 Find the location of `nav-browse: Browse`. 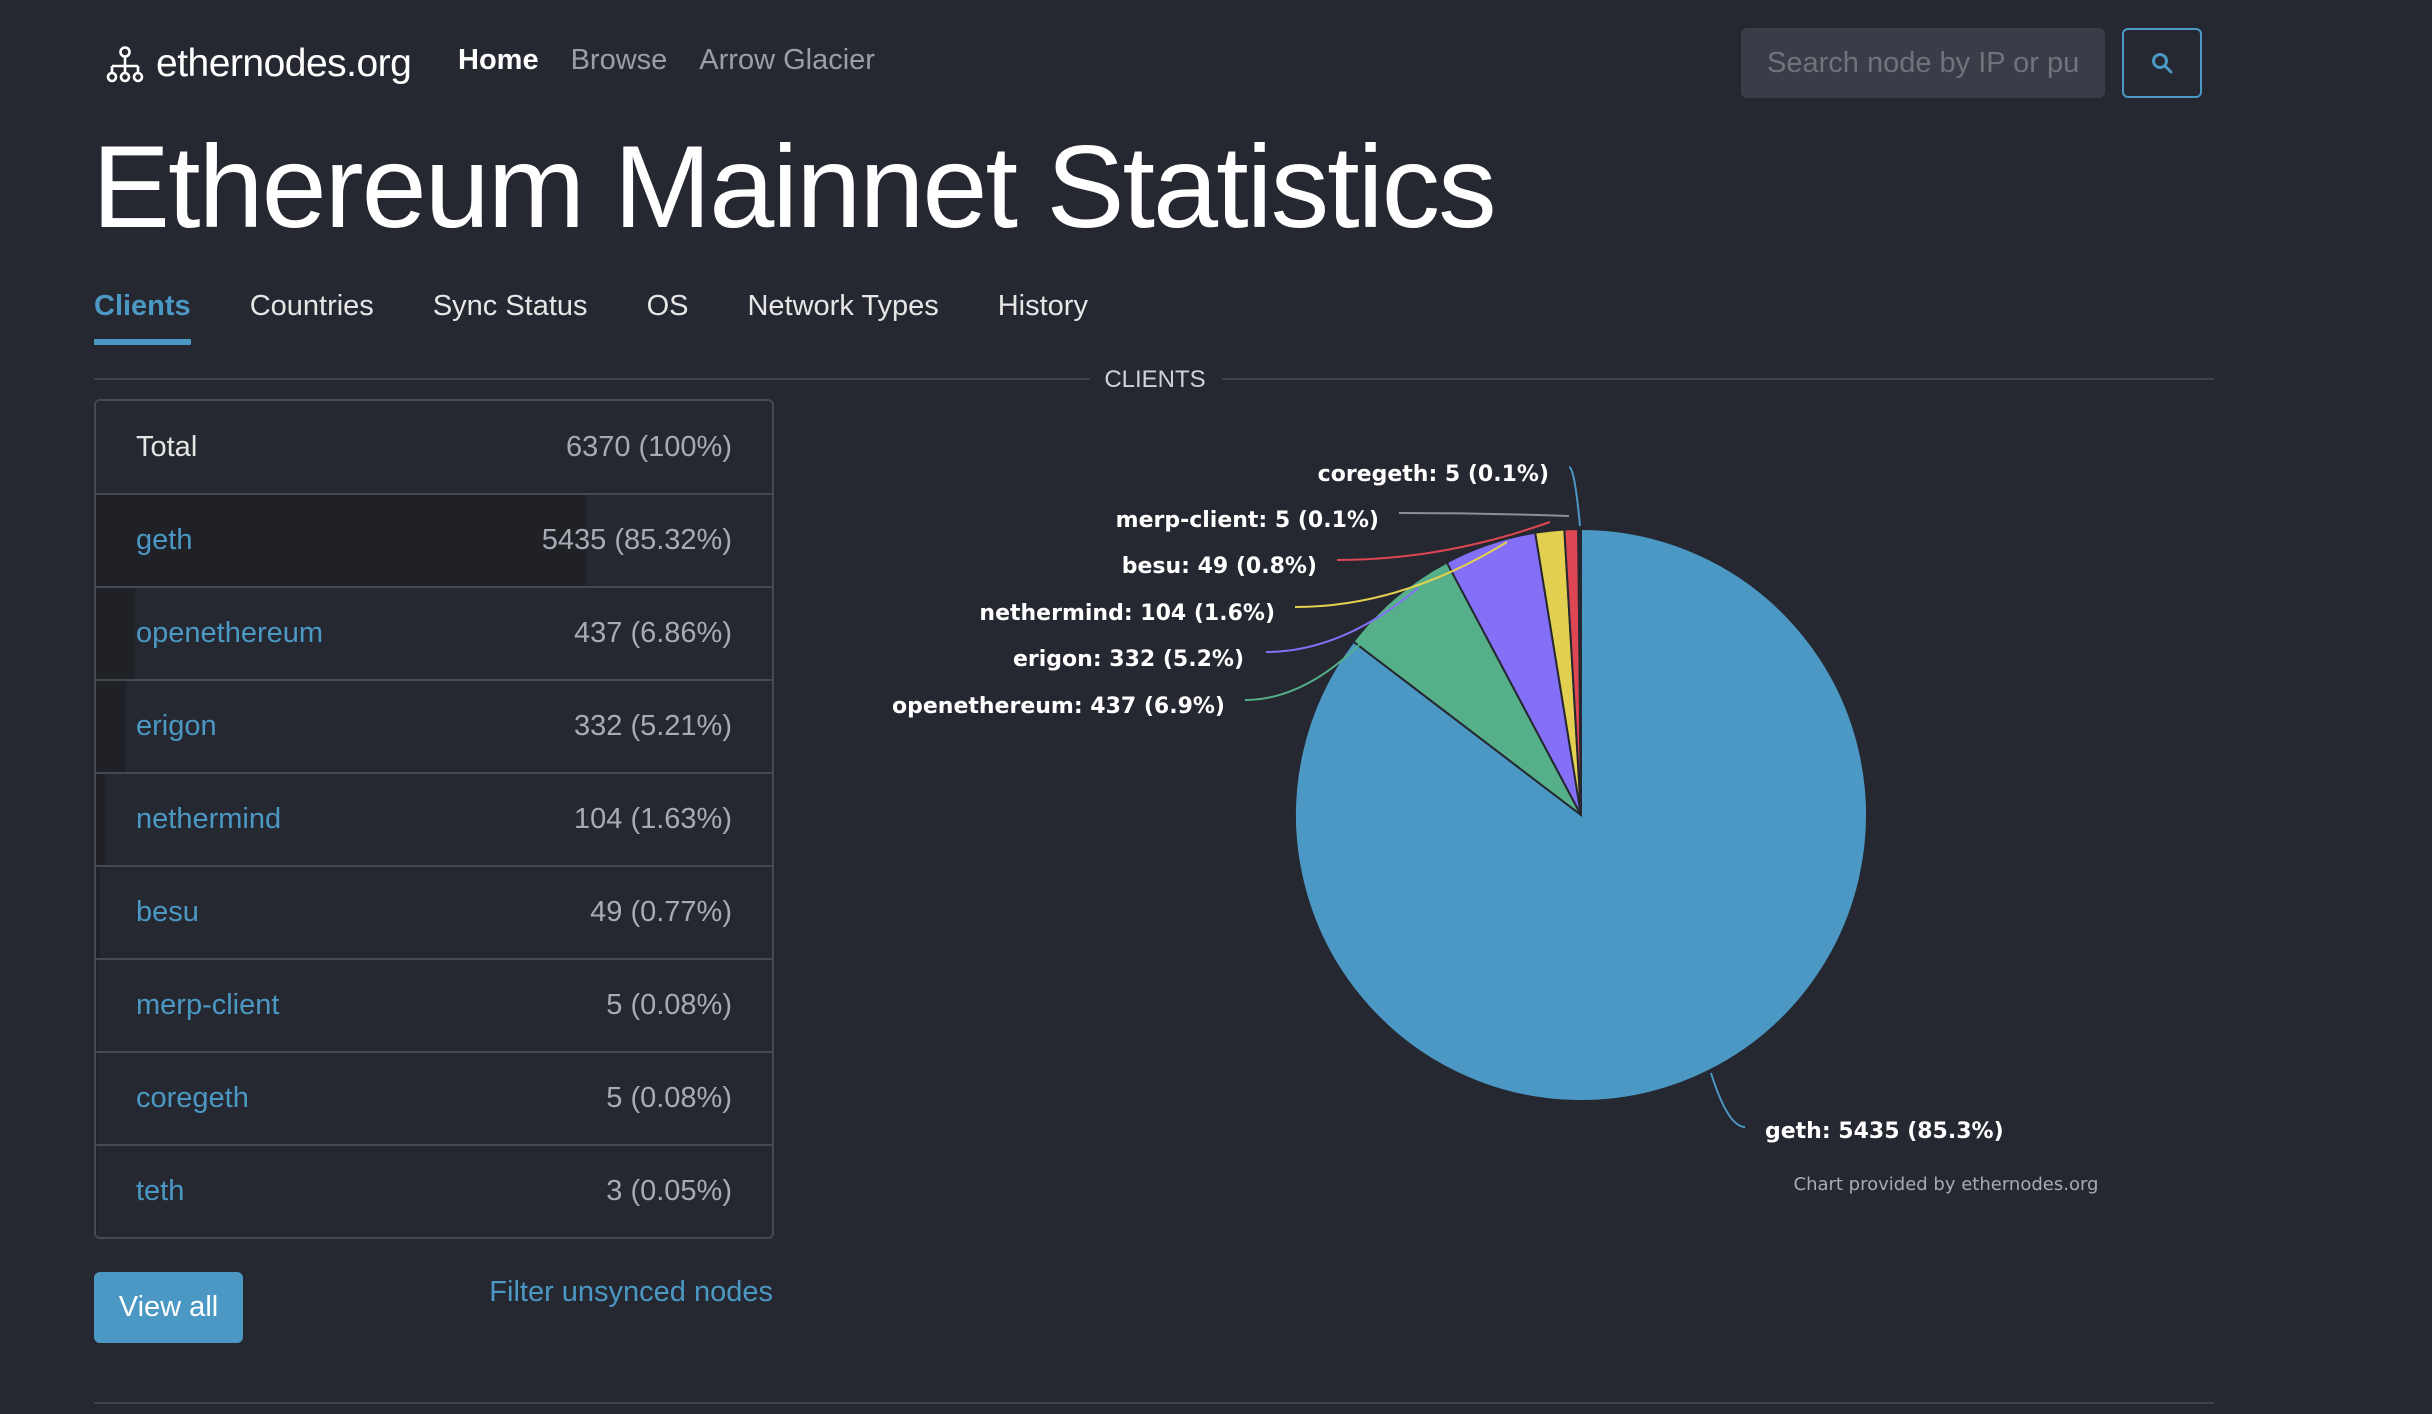

nav-browse: Browse is located at coordinates (619, 60).